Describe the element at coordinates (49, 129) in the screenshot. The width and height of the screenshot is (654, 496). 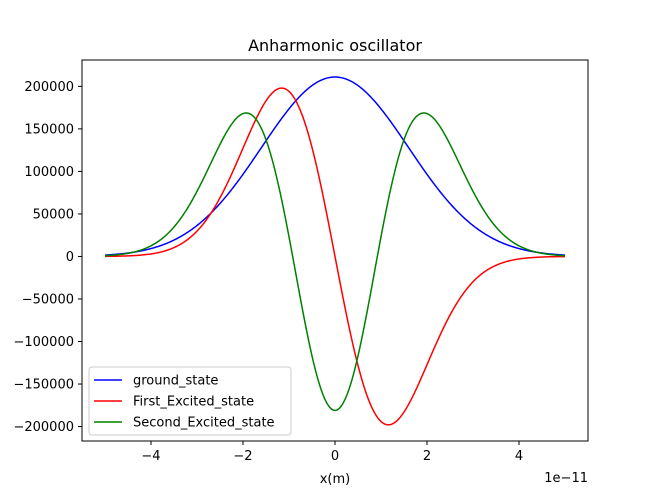
I see `y-tick-label: 150000` at that location.